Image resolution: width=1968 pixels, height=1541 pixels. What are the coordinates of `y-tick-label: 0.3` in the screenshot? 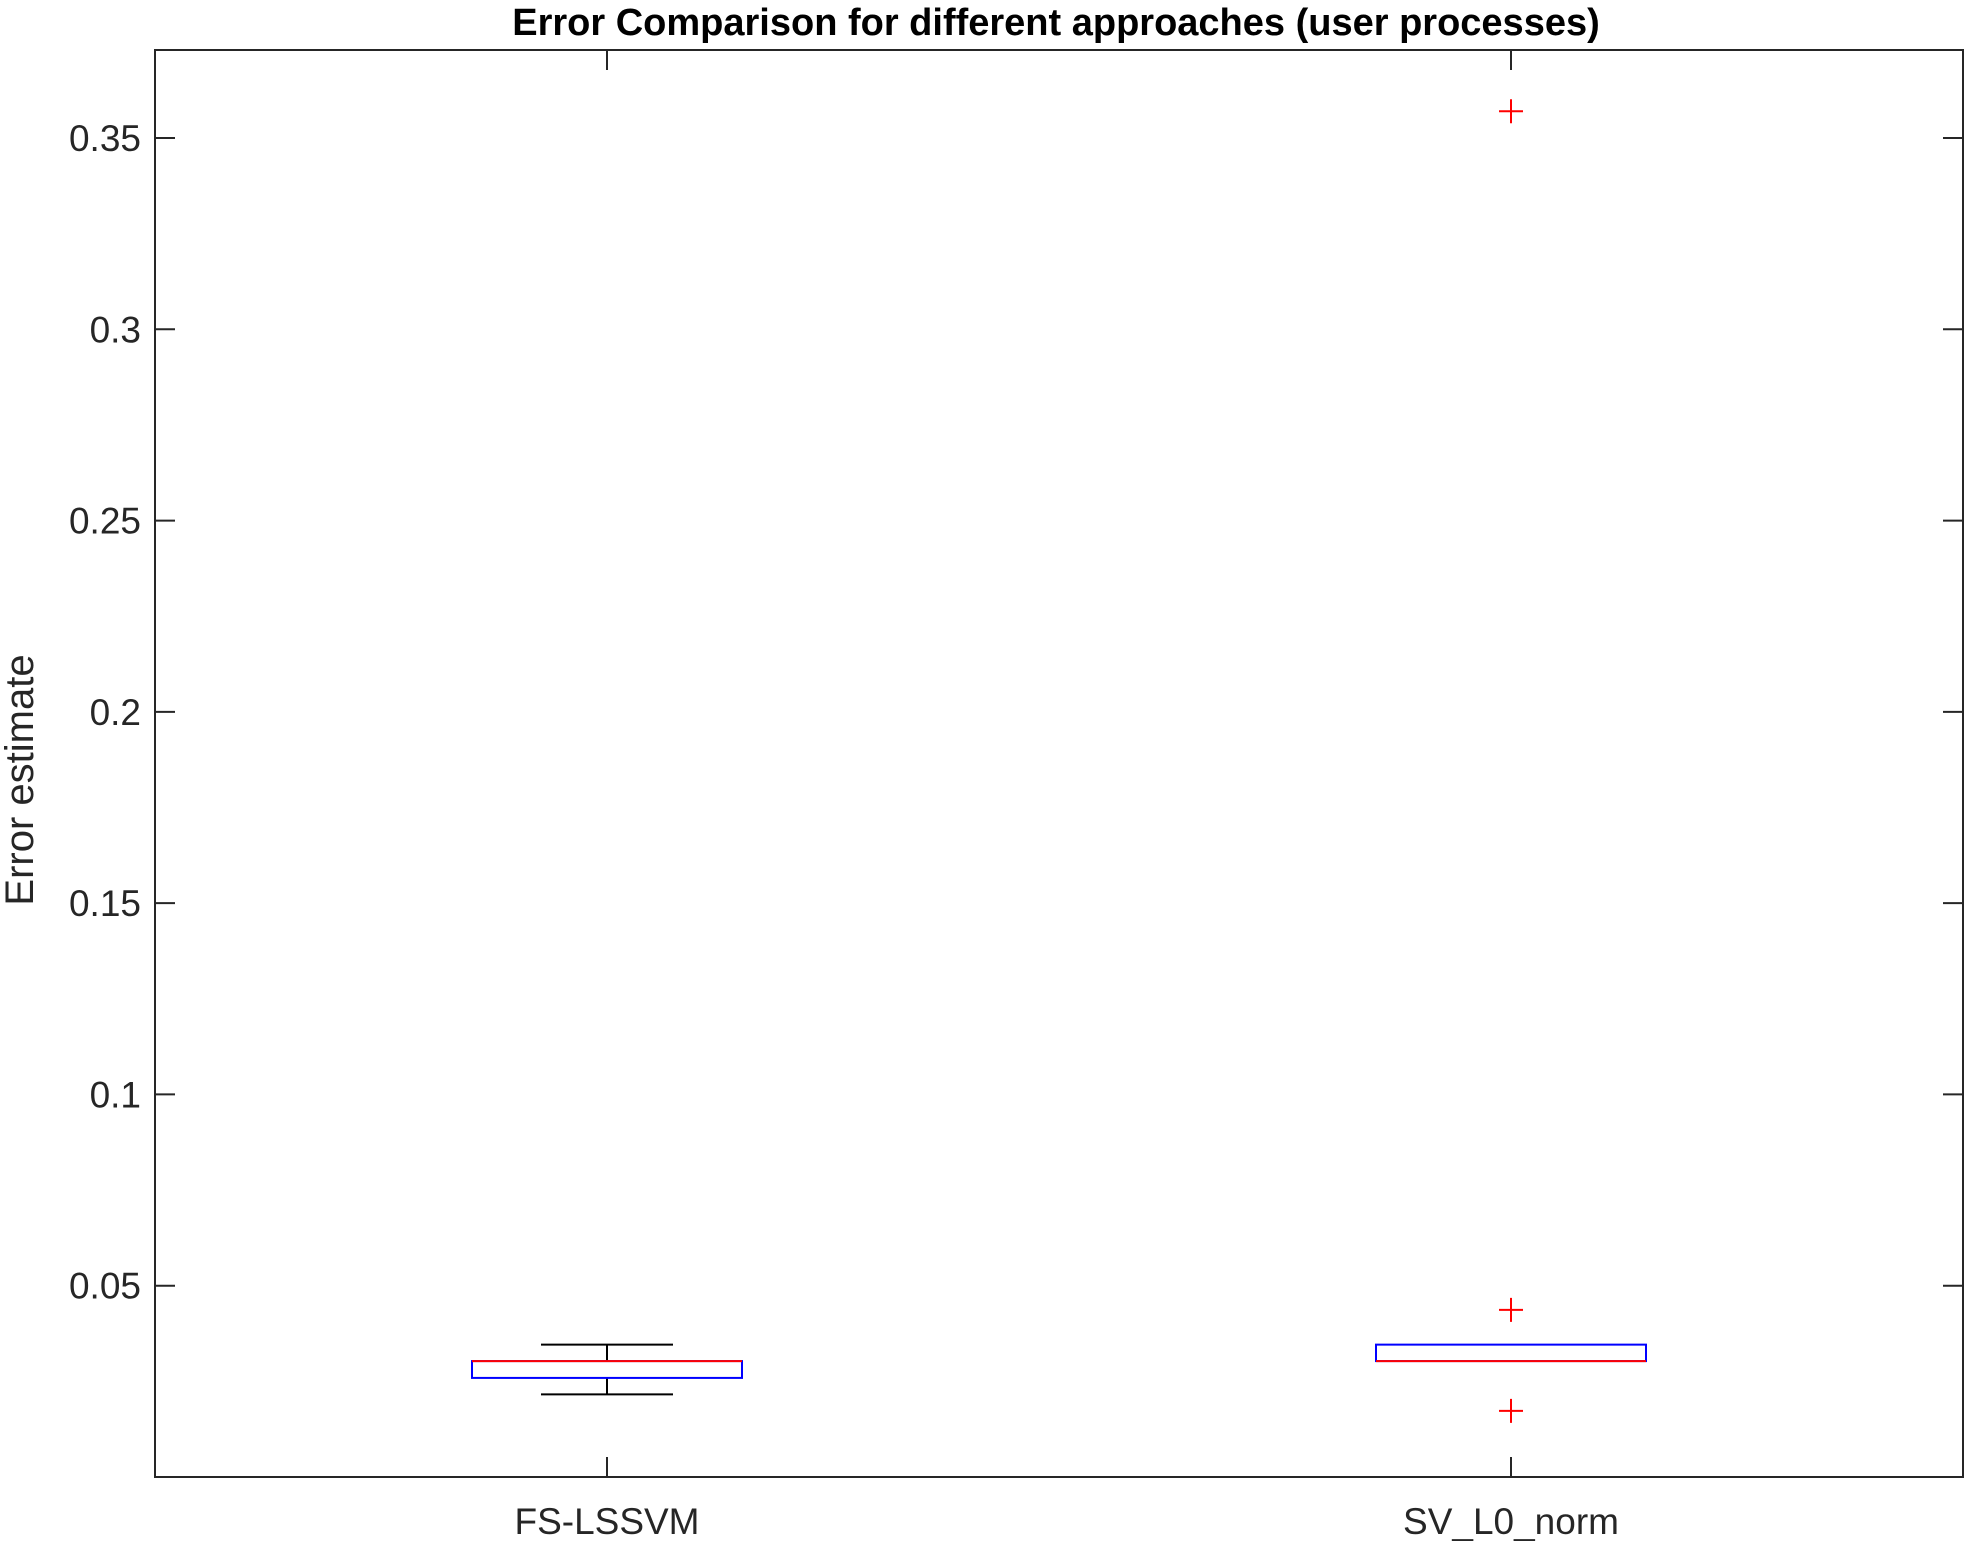 It's located at (115, 329).